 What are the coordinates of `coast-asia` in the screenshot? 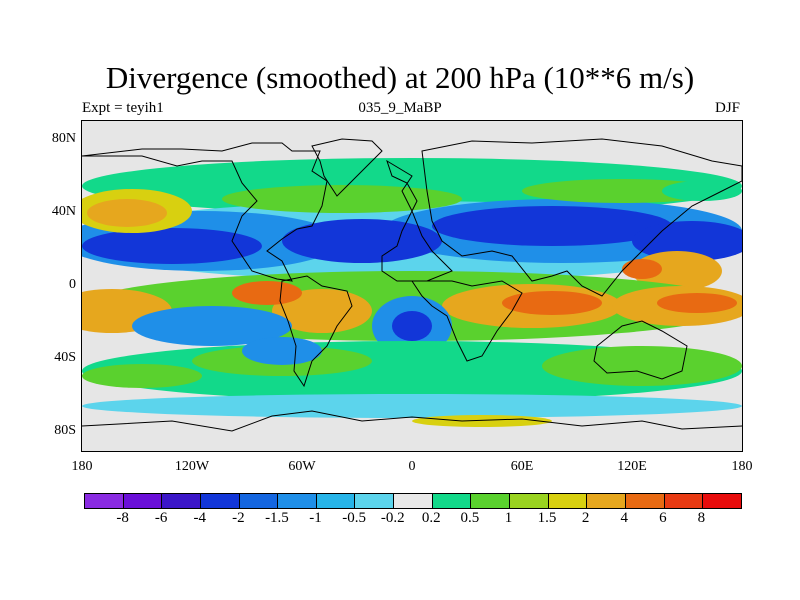 It's located at (581, 217).